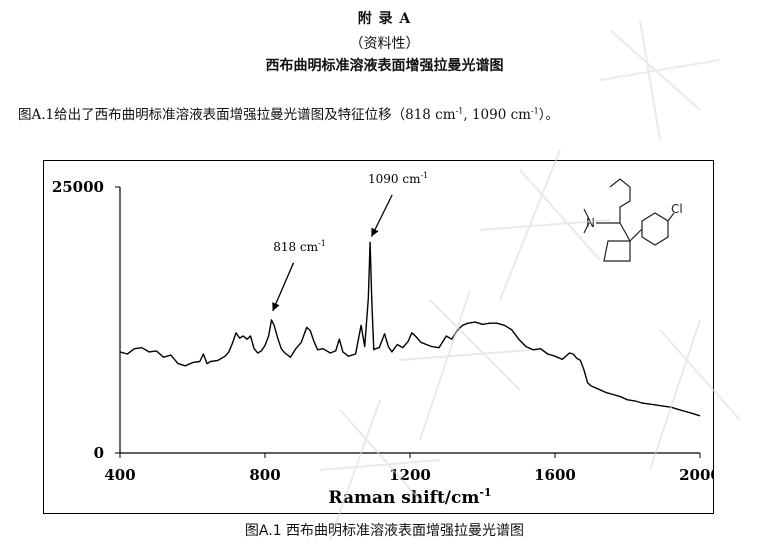 The width and height of the screenshot is (769, 557). What do you see at coordinates (384, 66) in the screenshot?
I see `section-title: 西布曲明标准溶液表面增强拉曼光谱图` at bounding box center [384, 66].